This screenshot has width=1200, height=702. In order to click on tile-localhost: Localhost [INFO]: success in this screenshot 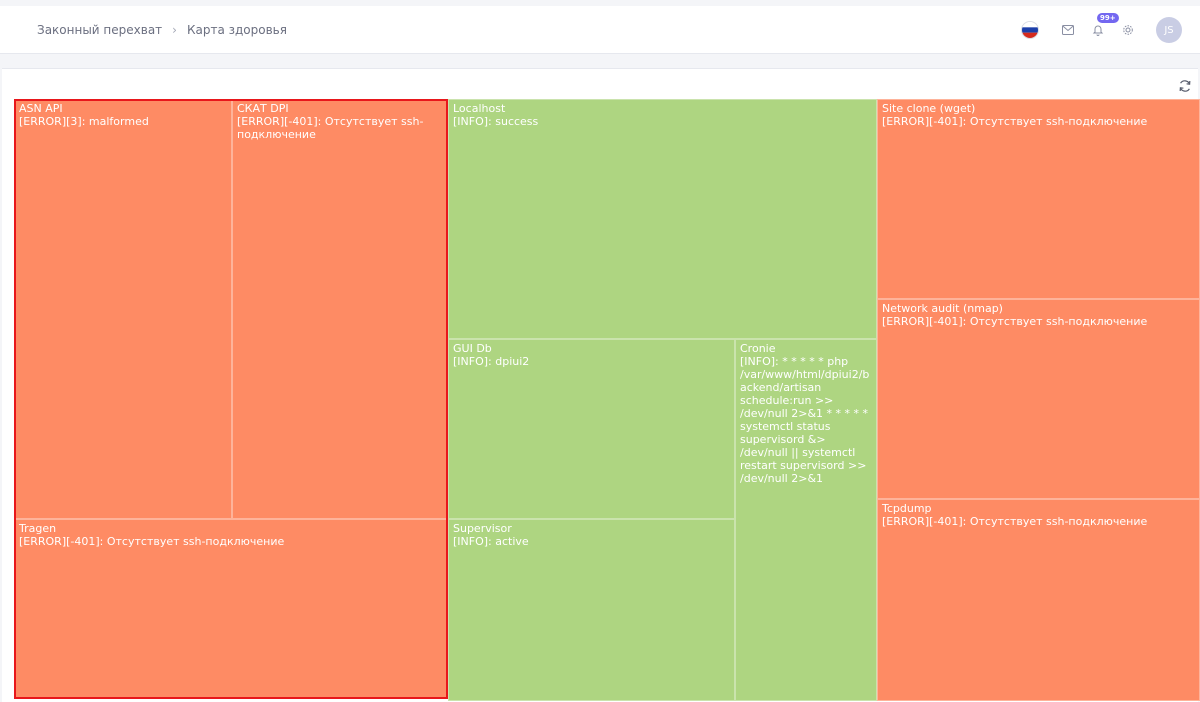, I will do `click(662, 219)`.